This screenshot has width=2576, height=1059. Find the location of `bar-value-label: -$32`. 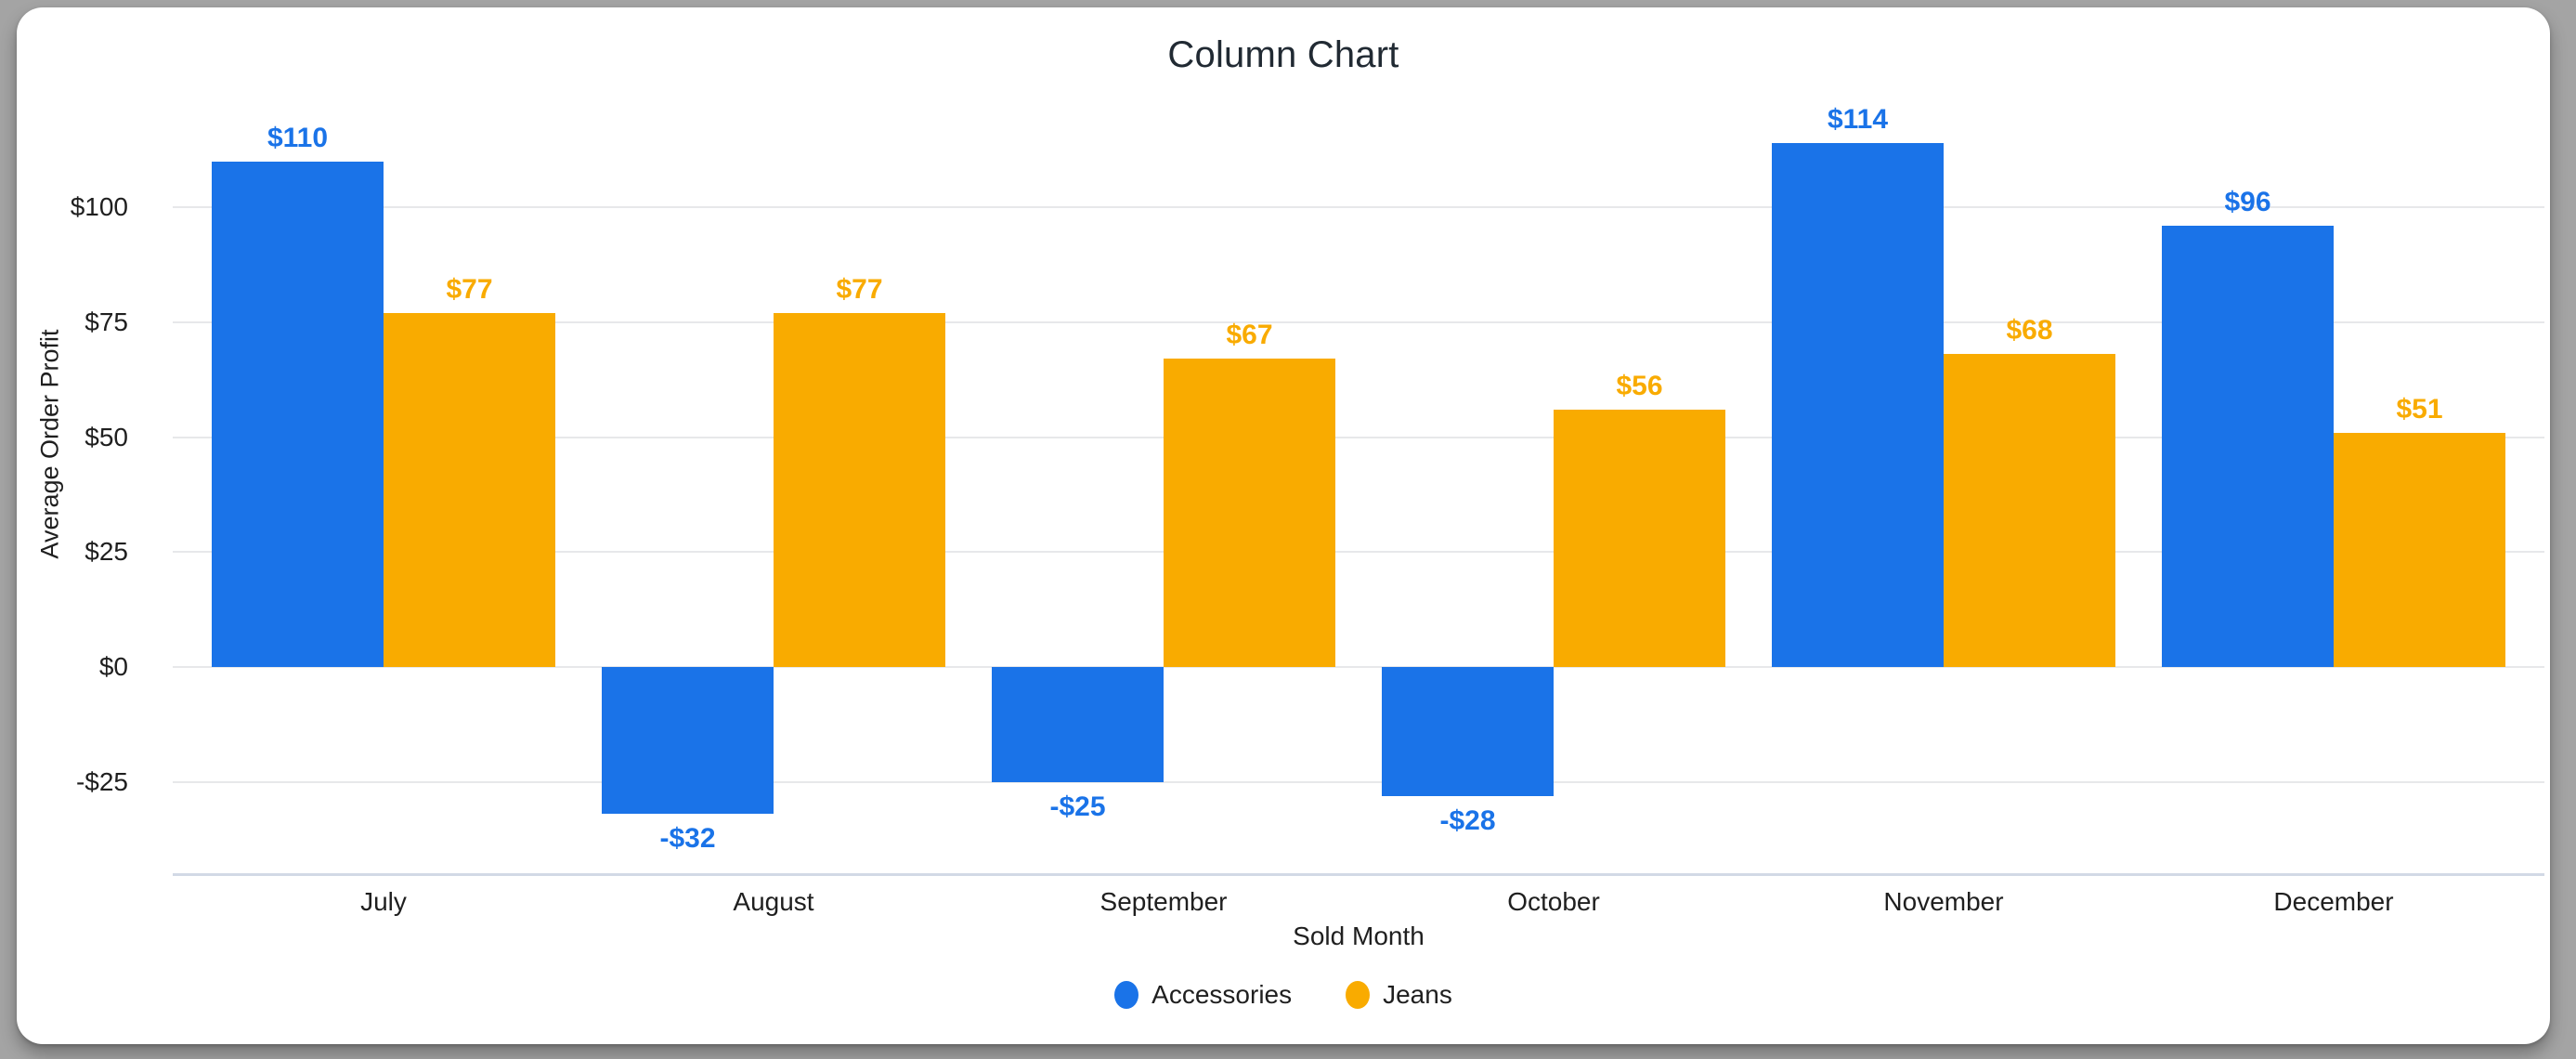

bar-value-label: -$32 is located at coordinates (687, 839).